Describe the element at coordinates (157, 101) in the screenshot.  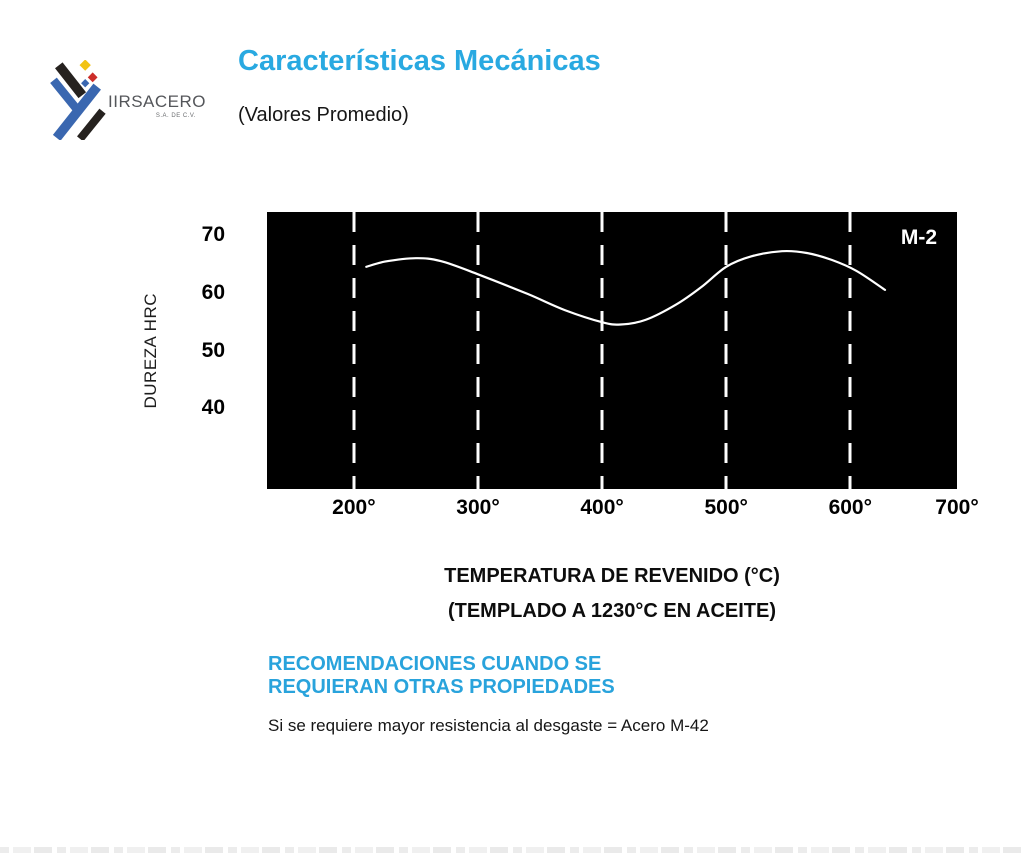
I see `logo-company-name: IIRSACERO` at that location.